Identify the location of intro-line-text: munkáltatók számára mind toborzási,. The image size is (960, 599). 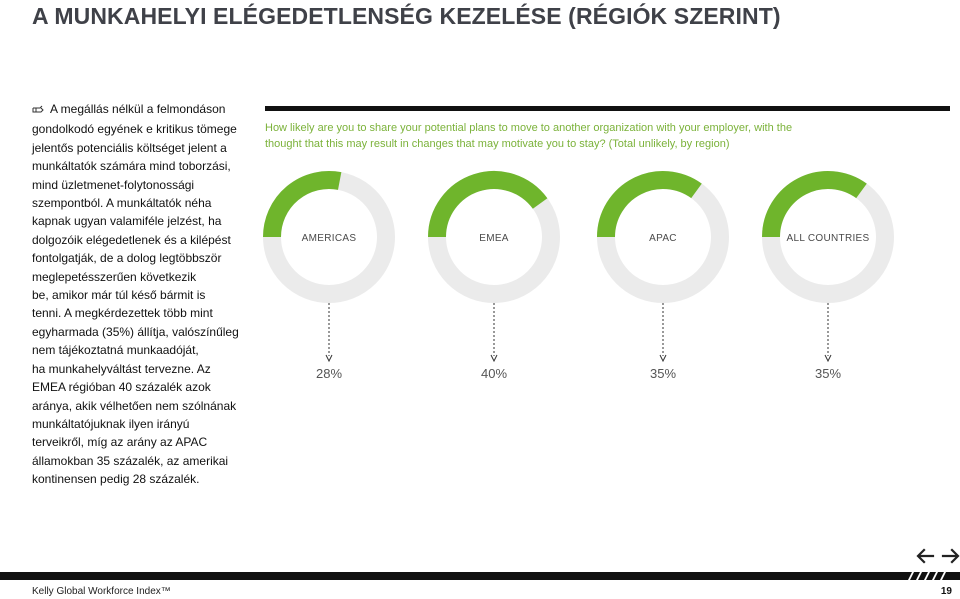
(131, 166).